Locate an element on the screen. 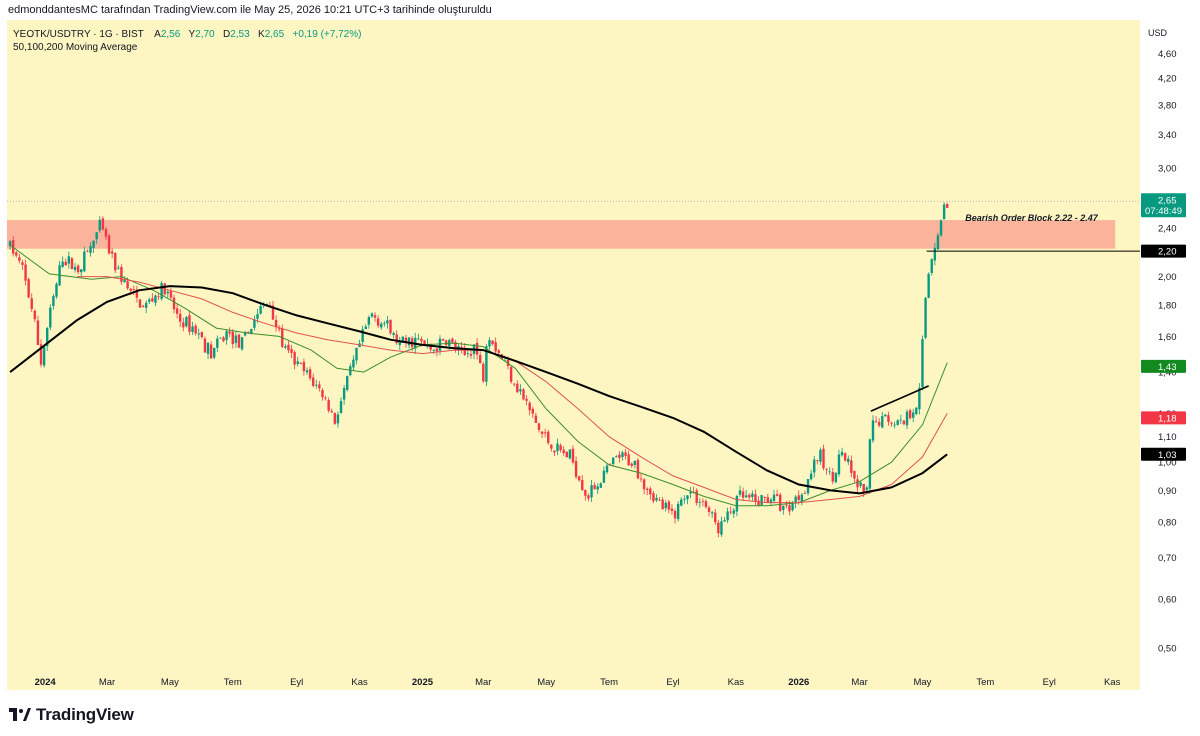 The width and height of the screenshot is (1200, 736). legend-symbol: YEOTK/USDTRY · 1G · BIST is located at coordinates (78, 34).